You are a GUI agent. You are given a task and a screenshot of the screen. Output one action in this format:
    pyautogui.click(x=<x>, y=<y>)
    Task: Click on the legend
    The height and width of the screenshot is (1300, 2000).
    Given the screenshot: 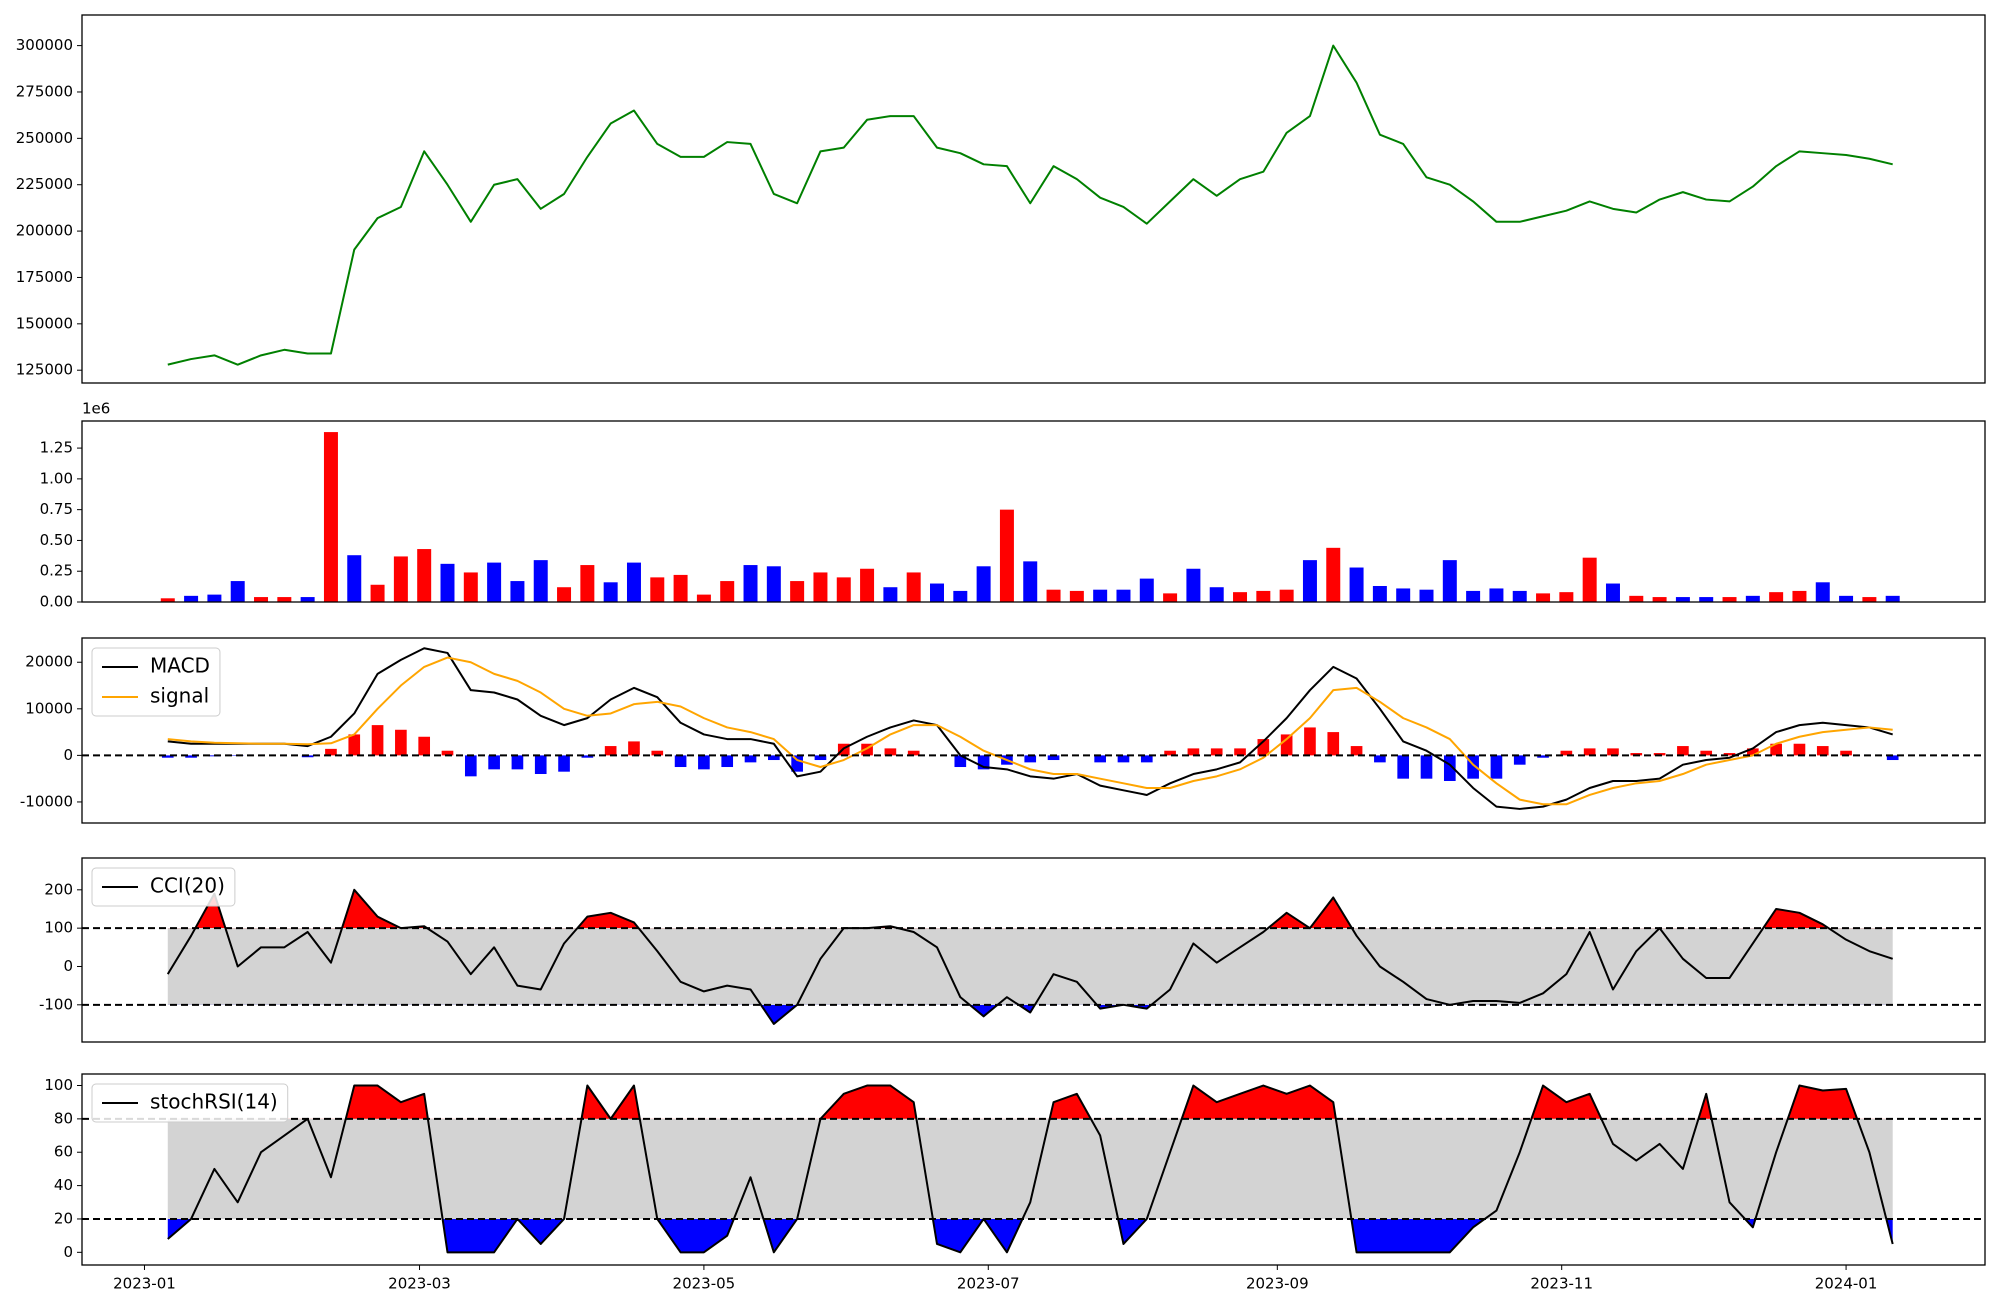 What is the action you would take?
    pyautogui.click(x=190, y=1103)
    